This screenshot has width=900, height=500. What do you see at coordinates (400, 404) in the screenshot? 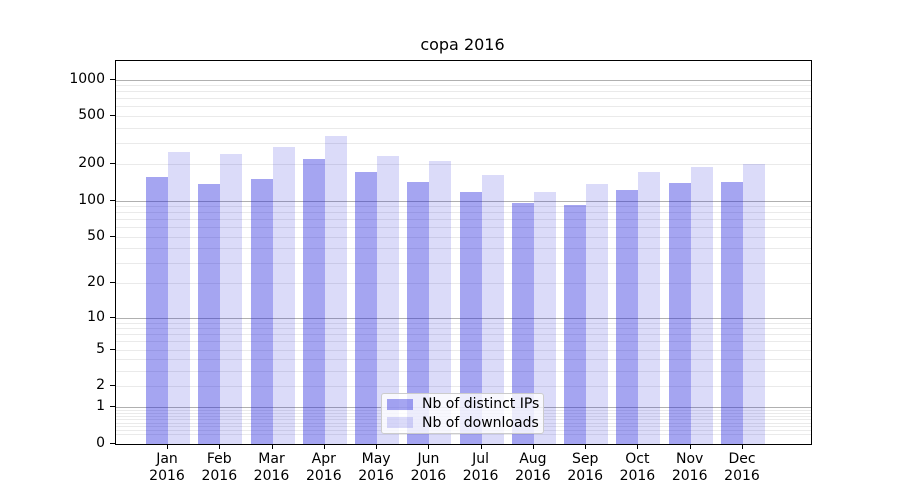
I see `legend-swatch-distinct-ips` at bounding box center [400, 404].